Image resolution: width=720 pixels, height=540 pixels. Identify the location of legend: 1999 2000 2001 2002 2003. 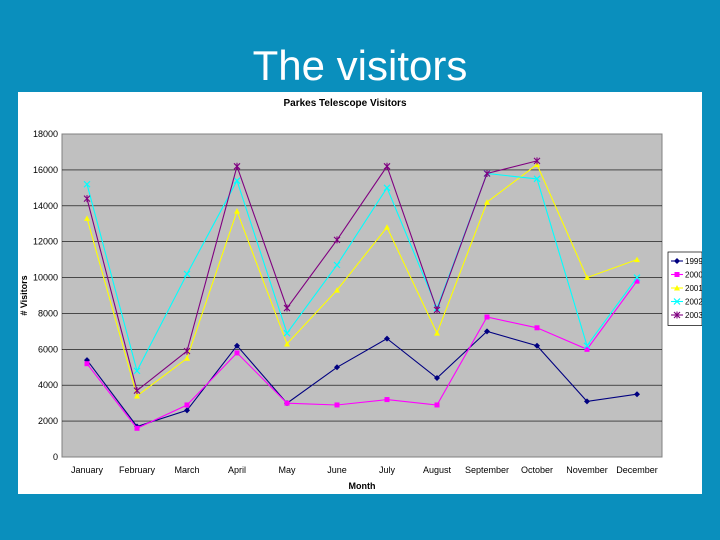
(684, 288).